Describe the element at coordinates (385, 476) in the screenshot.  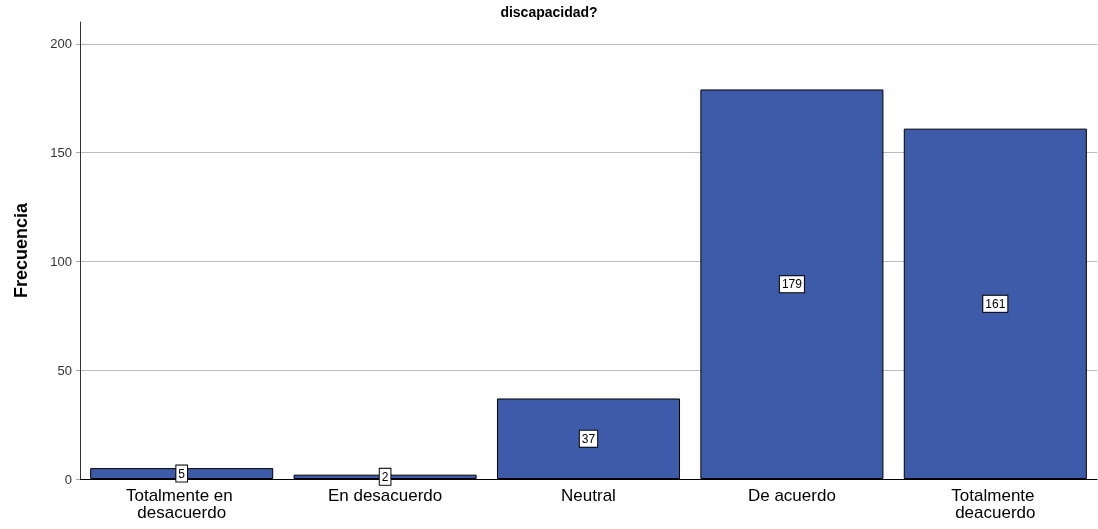
I see `data-label: 2` at that location.